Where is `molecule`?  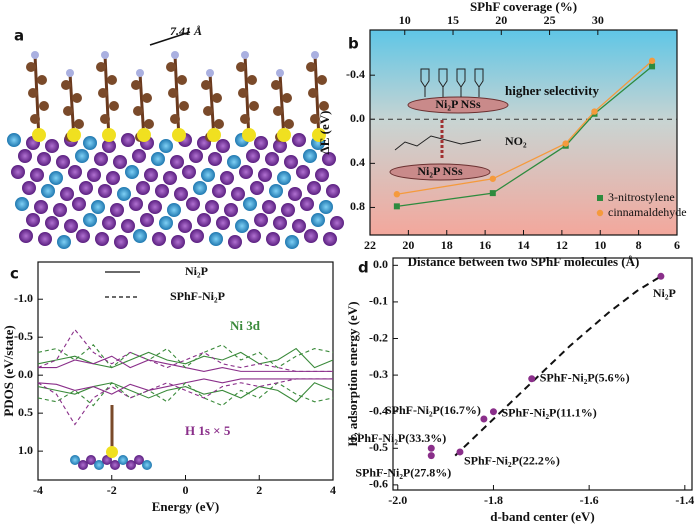 molecule is located at coordinates (425, 82).